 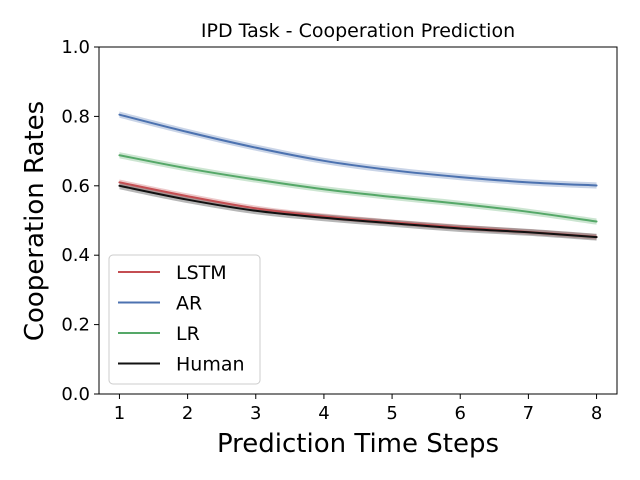 What do you see at coordinates (188, 334) in the screenshot?
I see `legend-label-lr: LR` at bounding box center [188, 334].